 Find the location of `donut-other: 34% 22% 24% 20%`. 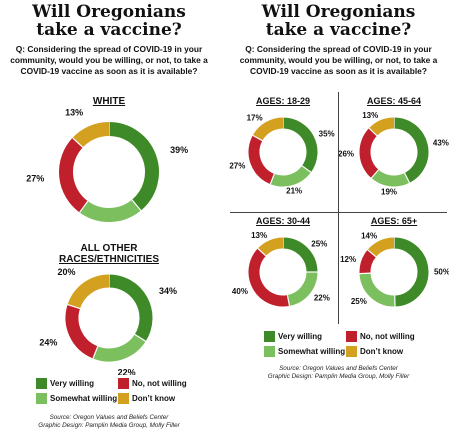

donut-other: 34% 22% 24% 20% is located at coordinates (108, 321).